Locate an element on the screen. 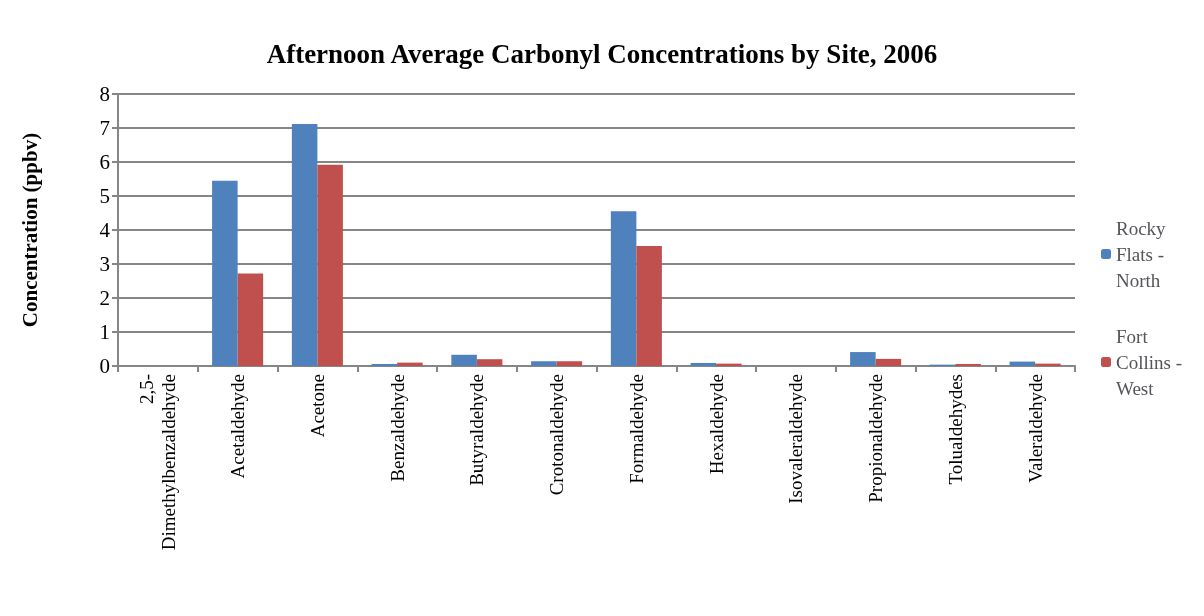 This screenshot has width=1204, height=616. x-tick-label: Valeraldehyde is located at coordinates (1035, 428).